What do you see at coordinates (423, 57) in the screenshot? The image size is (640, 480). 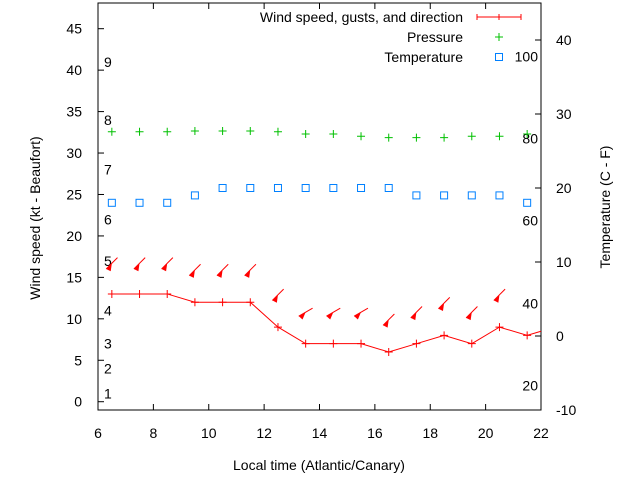 I see `legend-temperature-label: Temperature` at bounding box center [423, 57].